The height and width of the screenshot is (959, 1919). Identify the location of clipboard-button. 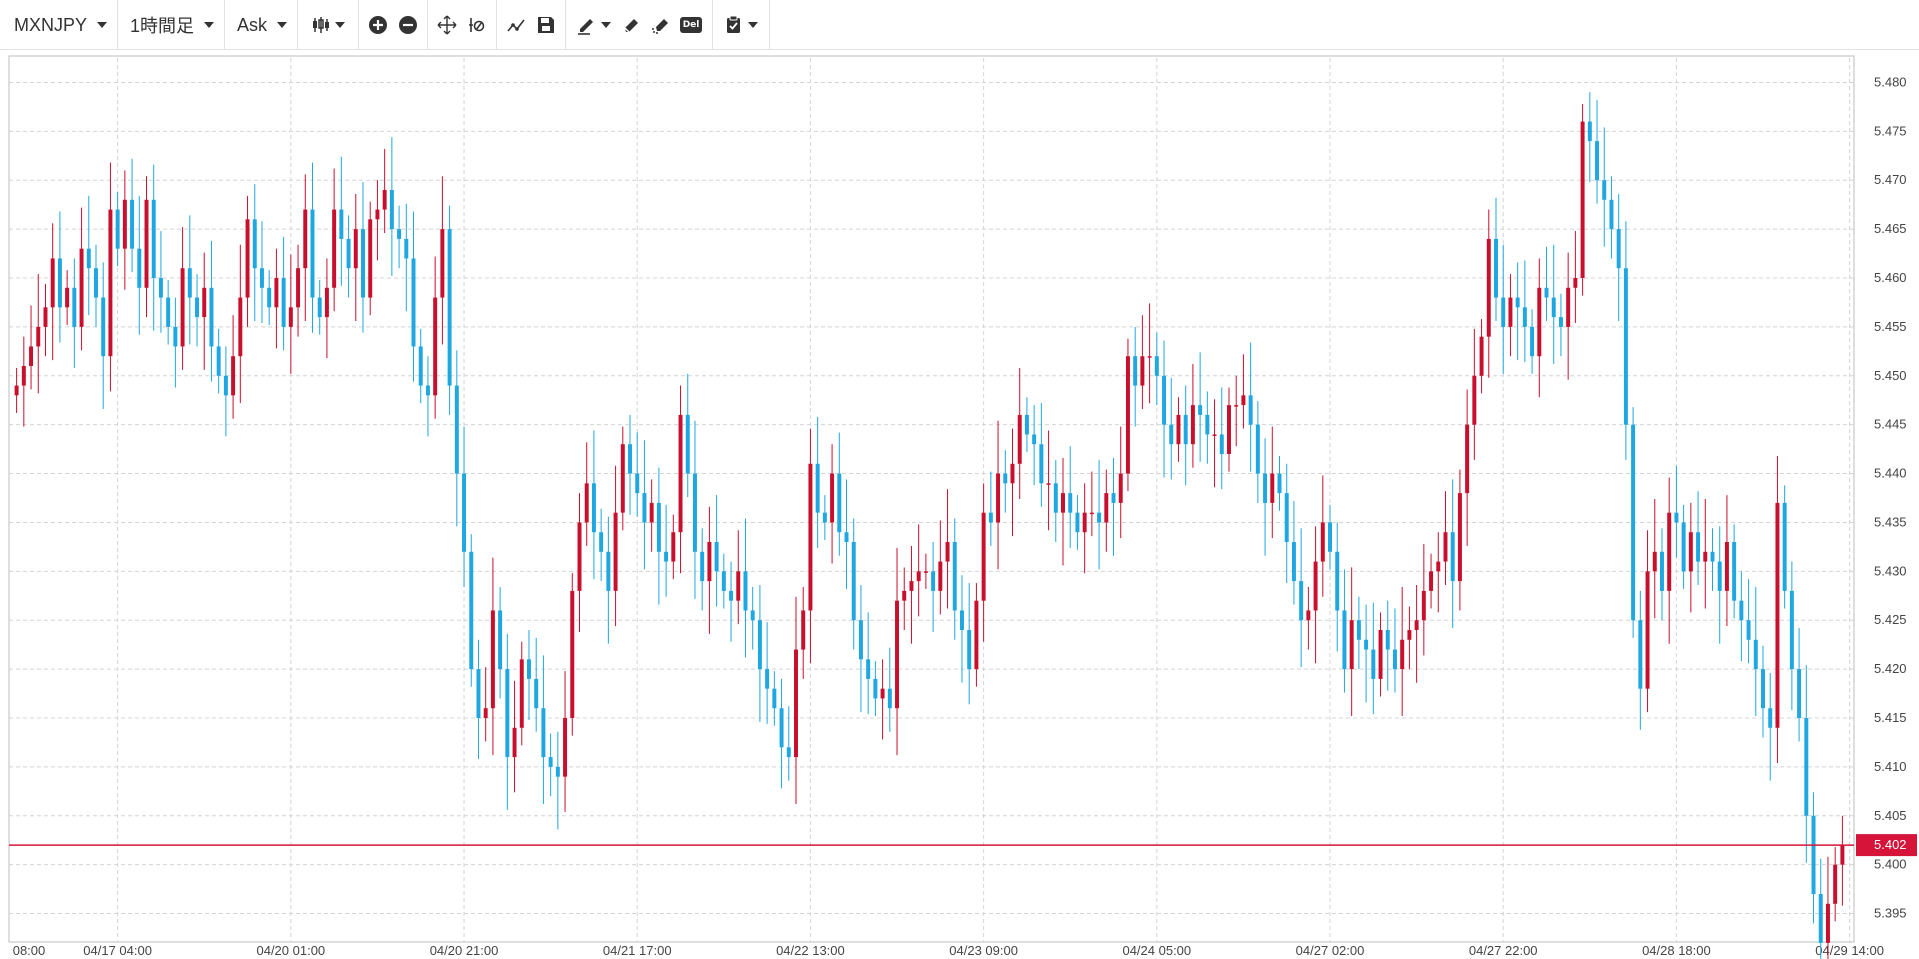
(741, 25).